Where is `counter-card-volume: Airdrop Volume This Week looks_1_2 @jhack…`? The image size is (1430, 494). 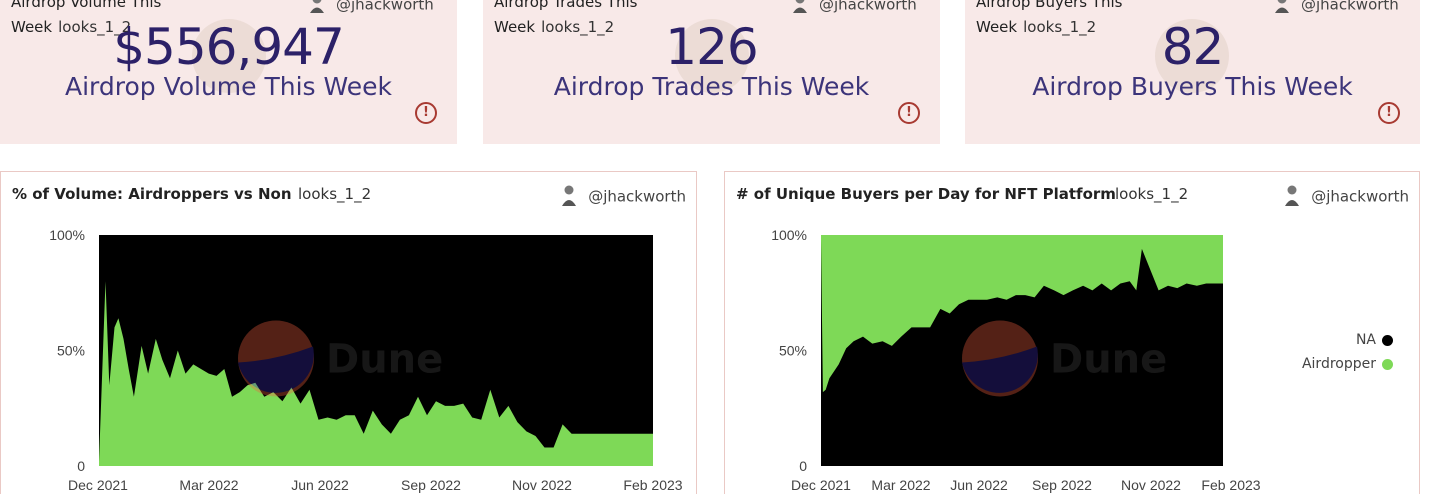 counter-card-volume: Airdrop Volume This Week looks_1_2 @jhack… is located at coordinates (228, 72).